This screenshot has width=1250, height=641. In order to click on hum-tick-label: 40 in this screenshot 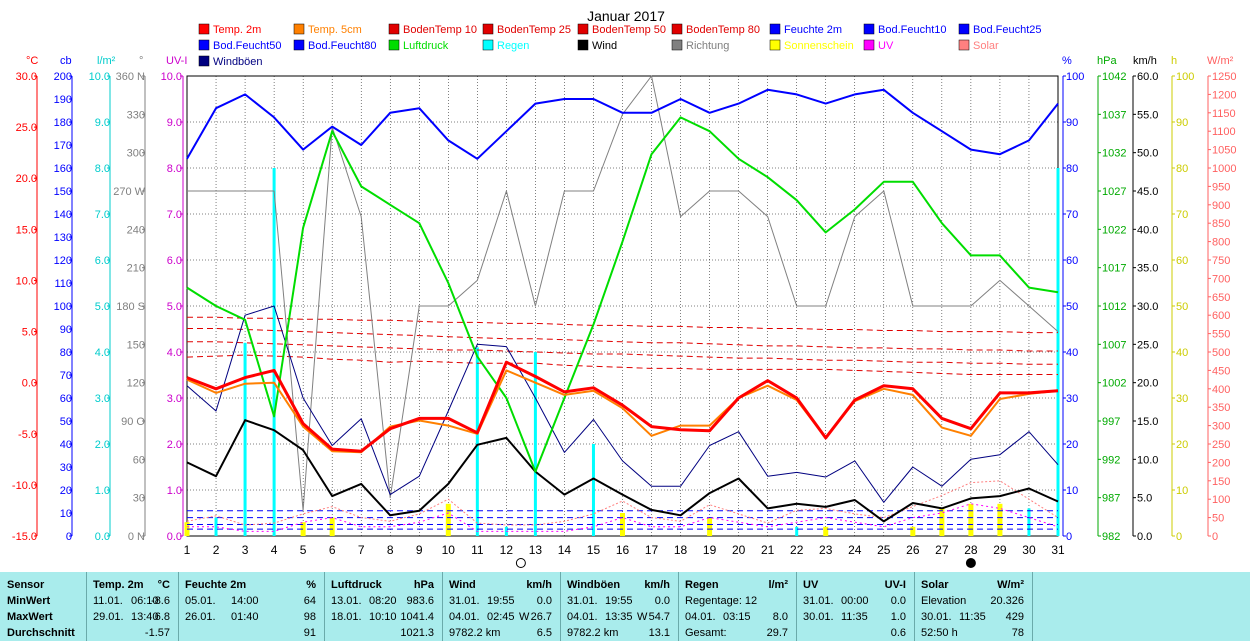, I will do `click(1072, 353)`.